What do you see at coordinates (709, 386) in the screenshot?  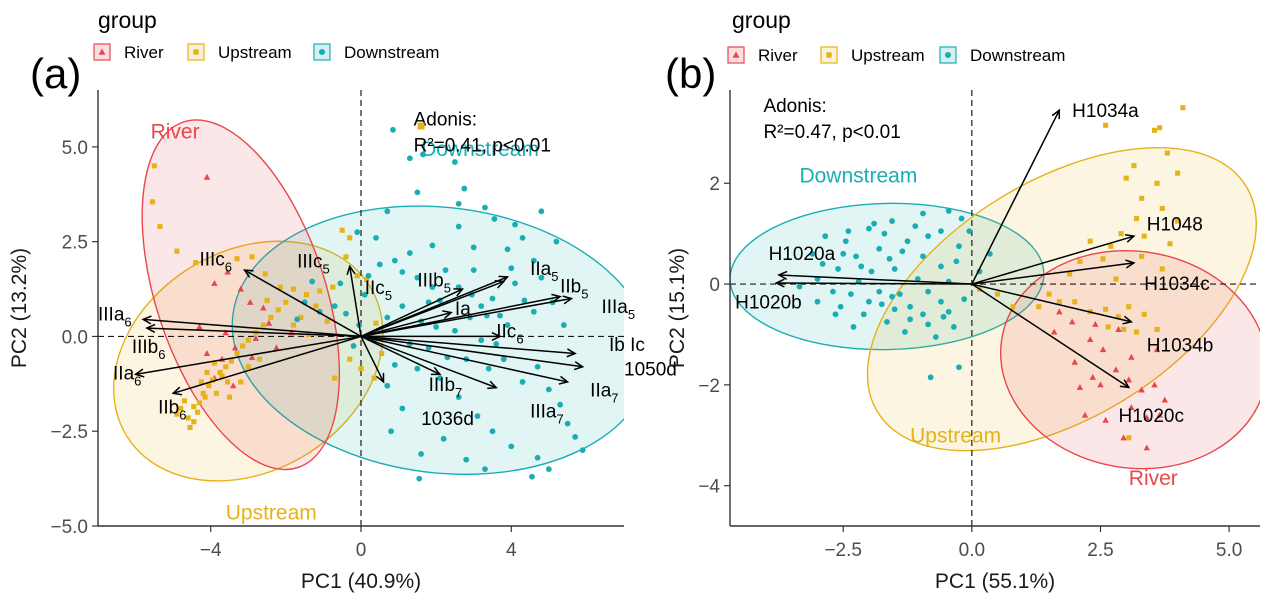 I see `y-tick-label: −2` at bounding box center [709, 386].